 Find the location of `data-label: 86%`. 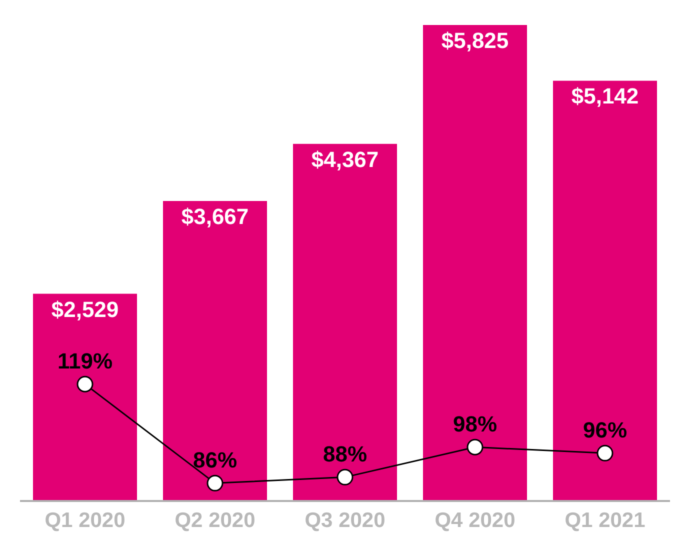

data-label: 86% is located at coordinates (215, 459).